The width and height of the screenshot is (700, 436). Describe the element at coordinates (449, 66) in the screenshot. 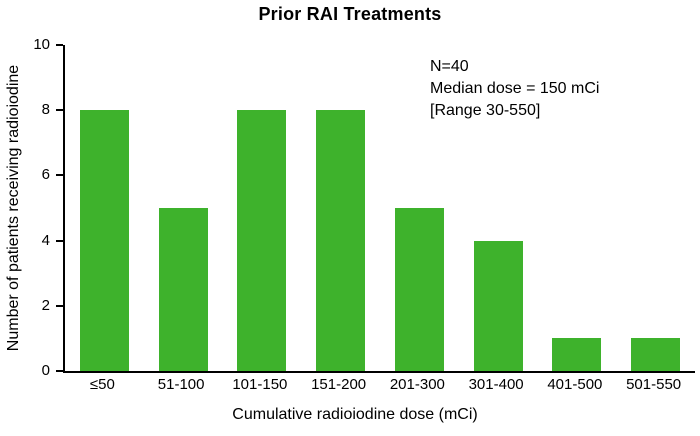

I see `annotation-line-n: N=40` at that location.